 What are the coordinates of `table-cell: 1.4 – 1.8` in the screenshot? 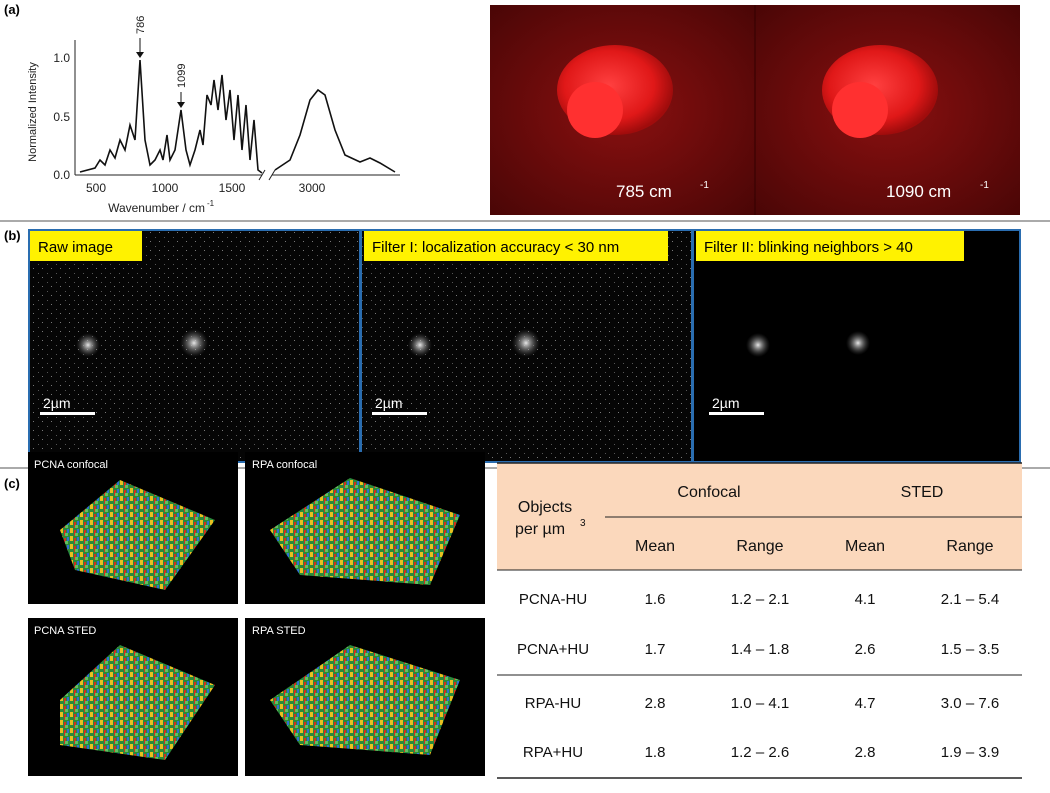 It's located at (760, 649).